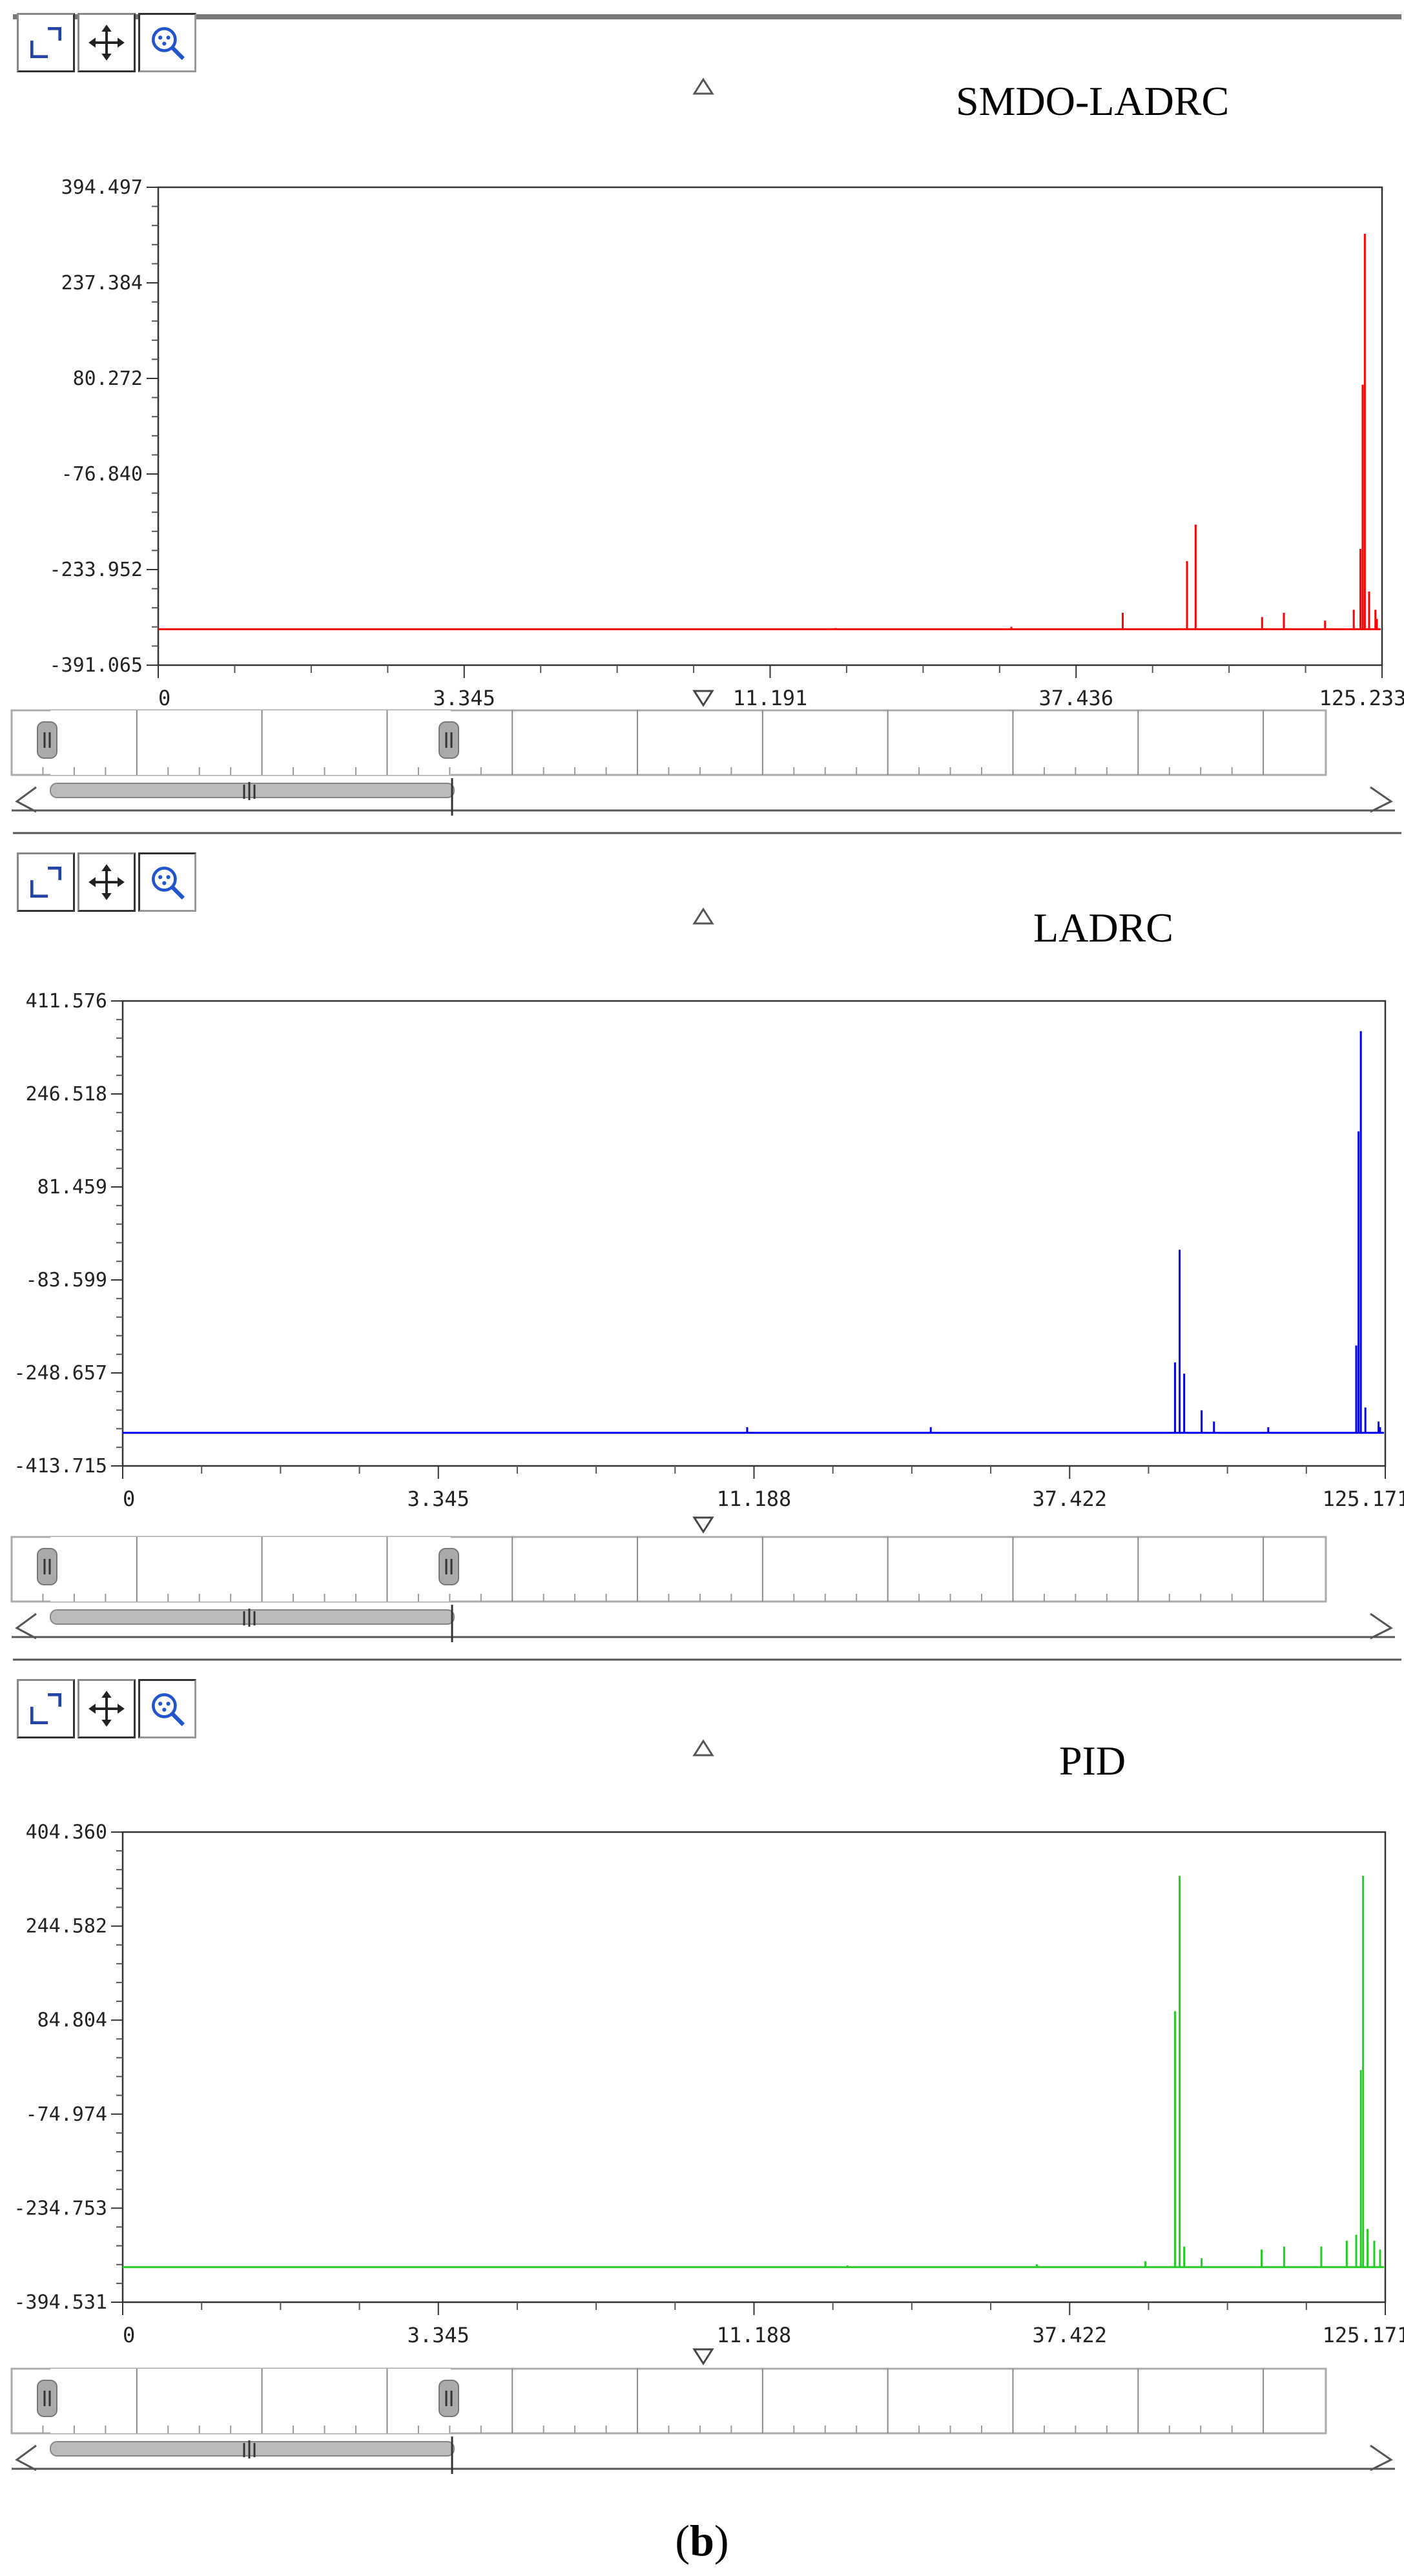 This screenshot has height=2576, width=1404. What do you see at coordinates (1075, 698) in the screenshot?
I see `x-tick-label: 37.436` at bounding box center [1075, 698].